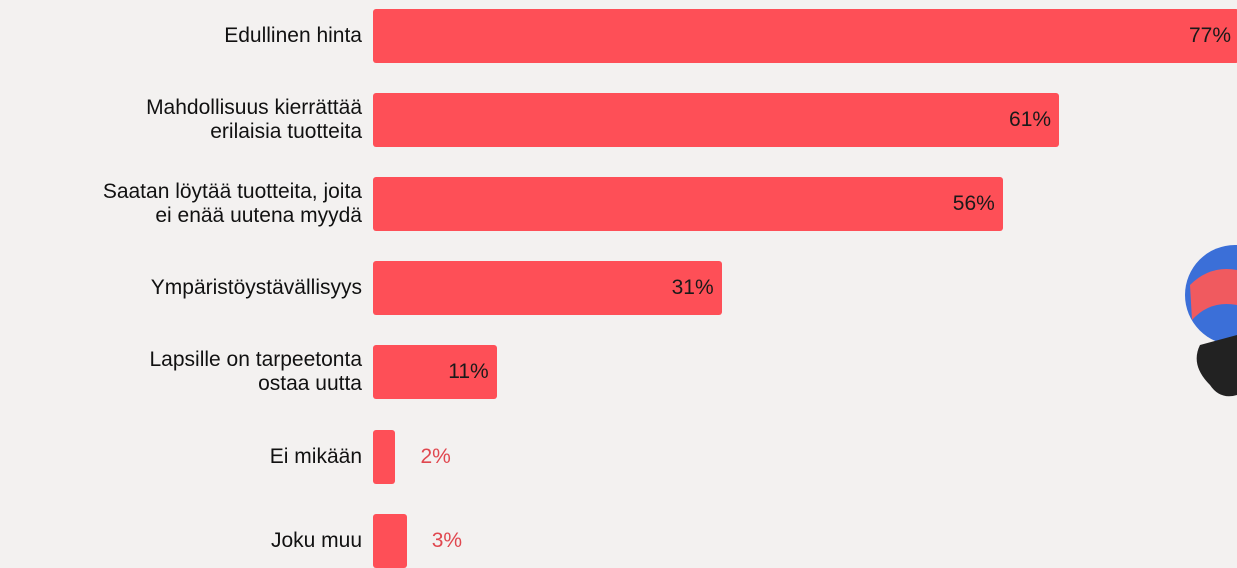  I want to click on decoration, so click(1211, 321).